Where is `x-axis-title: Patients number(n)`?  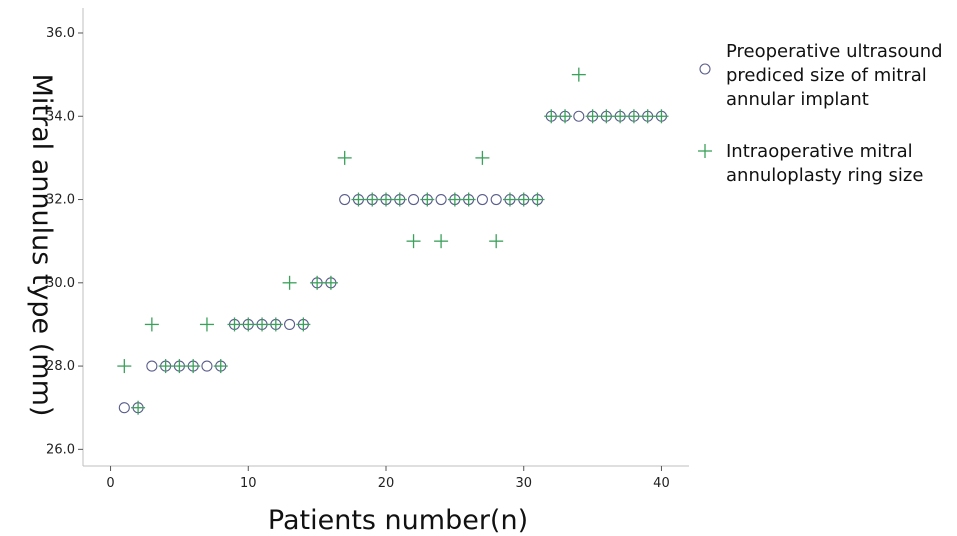
x-axis-title: Patients number(n) is located at coordinates (398, 520).